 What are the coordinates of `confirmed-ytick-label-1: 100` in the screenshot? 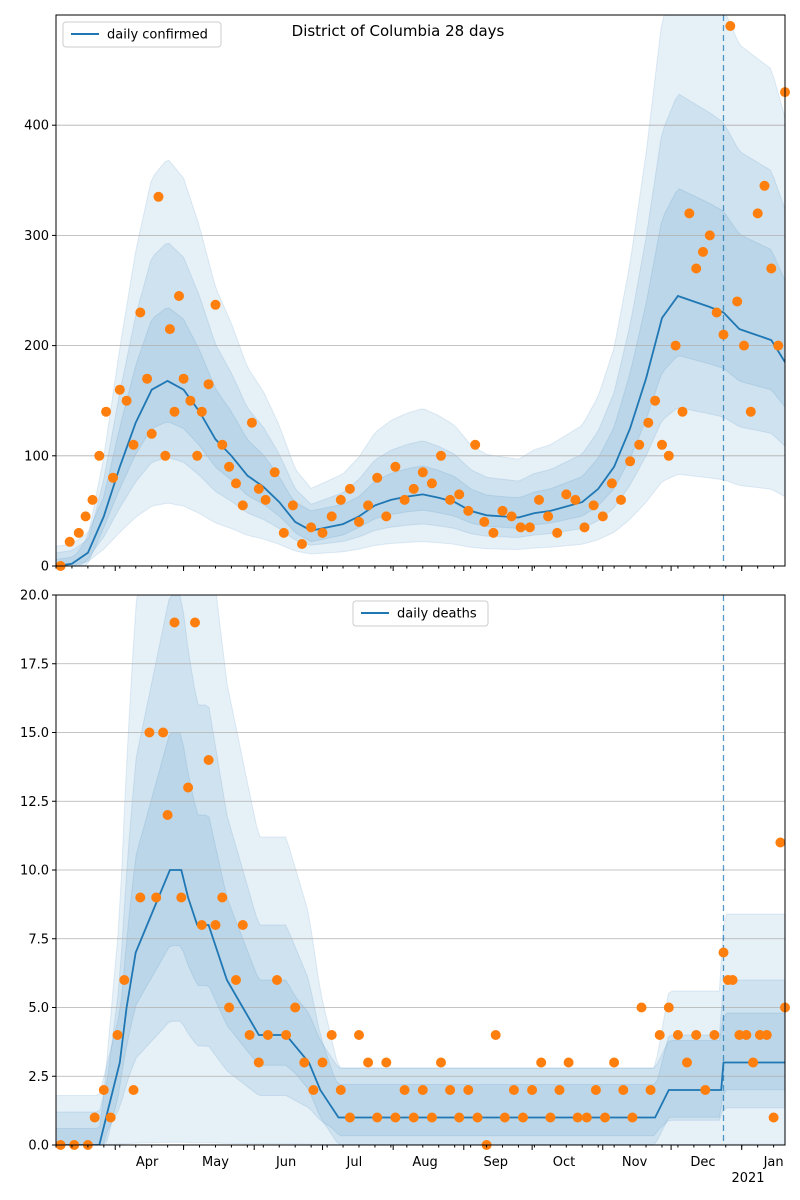 It's located at (36, 456).